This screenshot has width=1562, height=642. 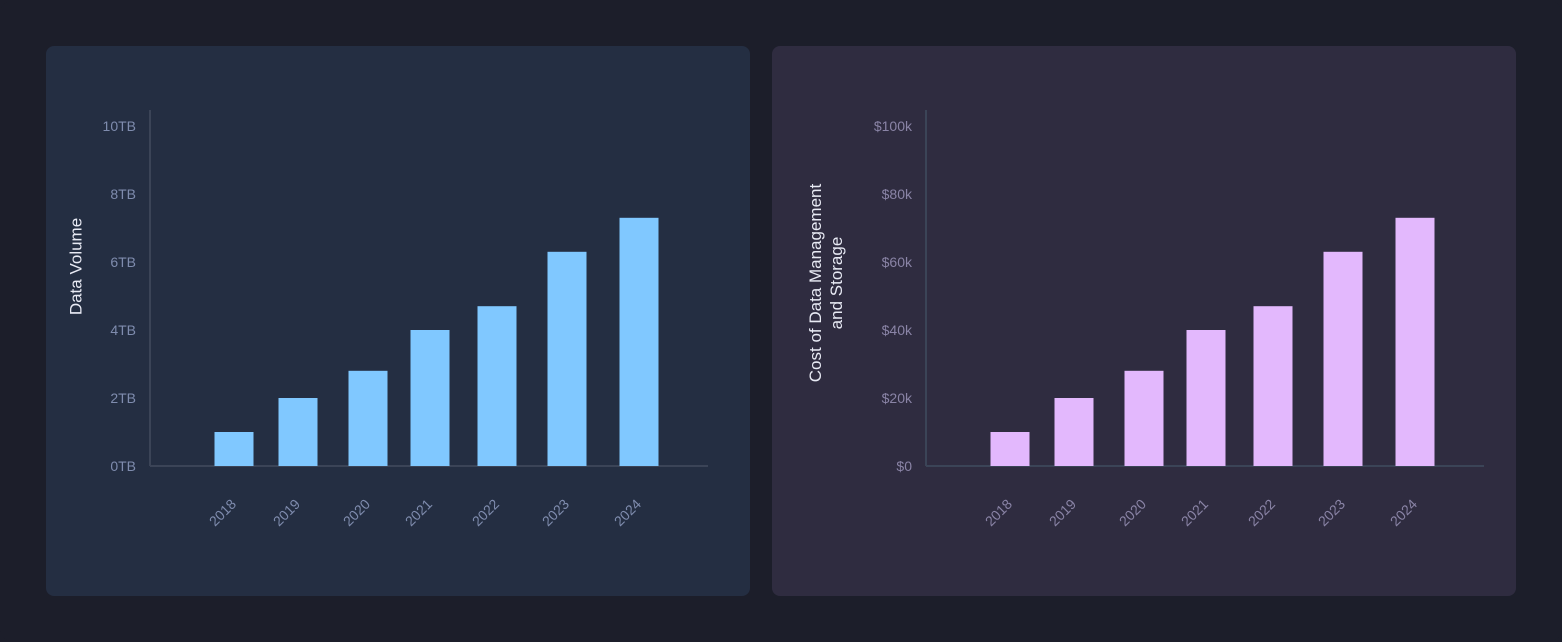 I want to click on data-volume-bar-2024, so click(x=639, y=341).